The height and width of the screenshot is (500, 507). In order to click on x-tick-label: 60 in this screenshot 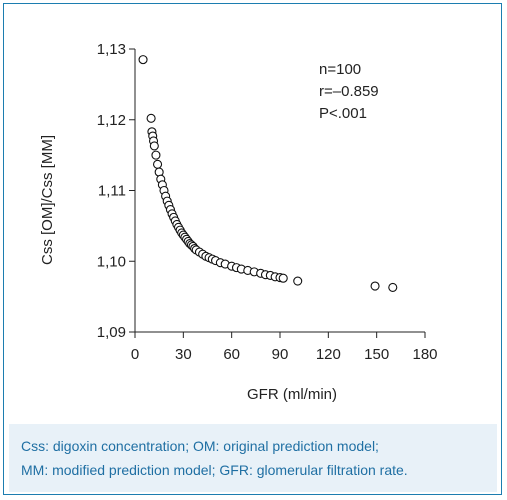, I will do `click(231, 354)`.